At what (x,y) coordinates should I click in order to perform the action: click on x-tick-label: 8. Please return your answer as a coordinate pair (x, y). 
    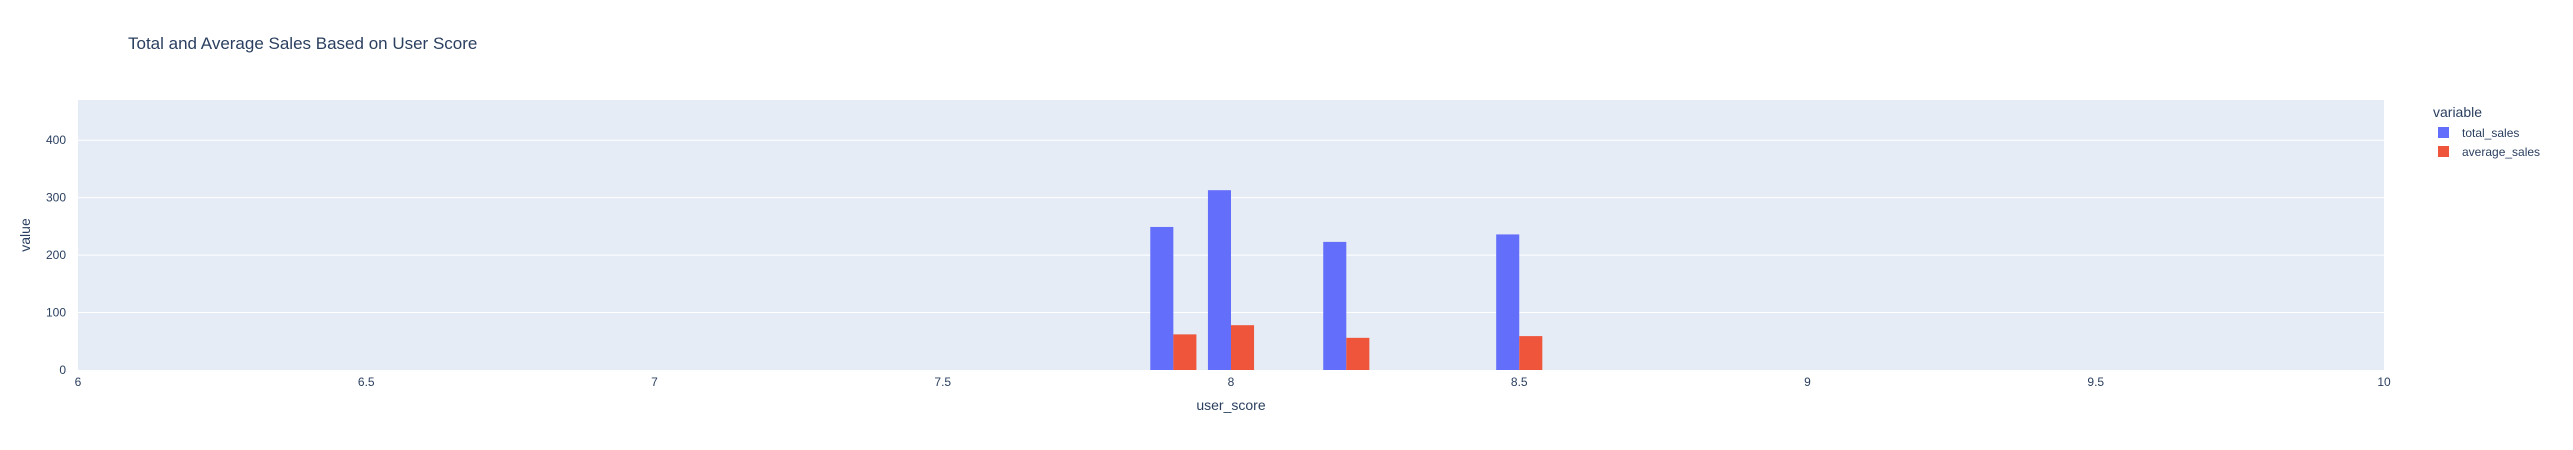
    Looking at the image, I should click on (1231, 382).